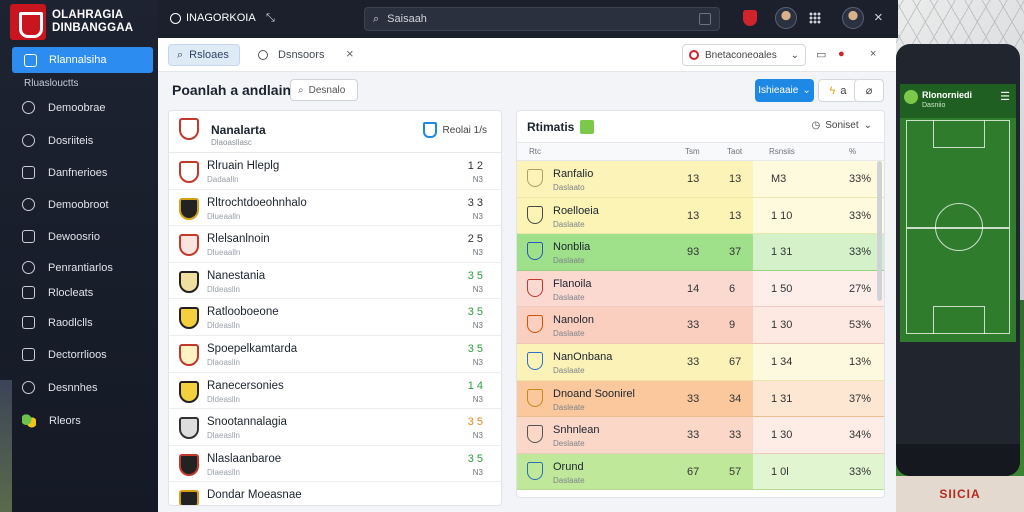 This screenshot has height=512, width=1024. What do you see at coordinates (464, 130) in the screenshot?
I see `filter-label: Reolai 1/s` at bounding box center [464, 130].